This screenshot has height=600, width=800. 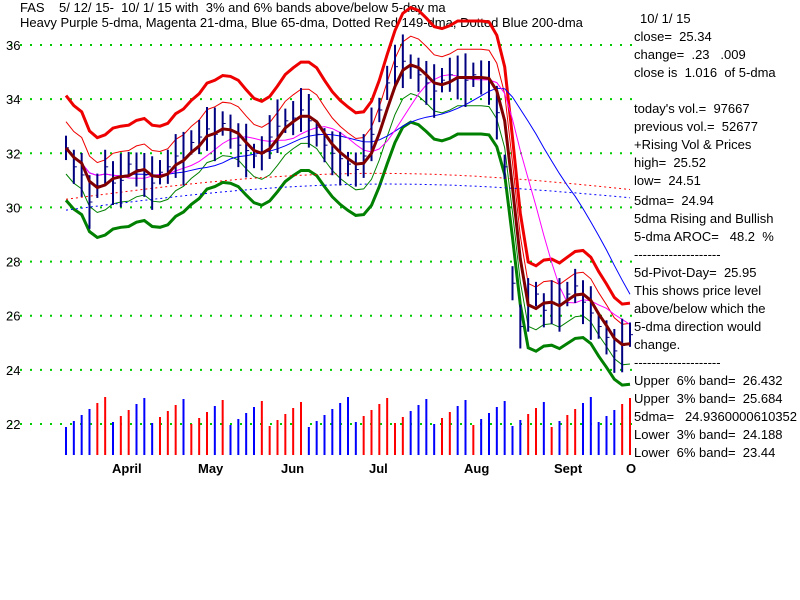 What do you see at coordinates (690, 54) in the screenshot?
I see `side-text-line: change= .23 .009` at bounding box center [690, 54].